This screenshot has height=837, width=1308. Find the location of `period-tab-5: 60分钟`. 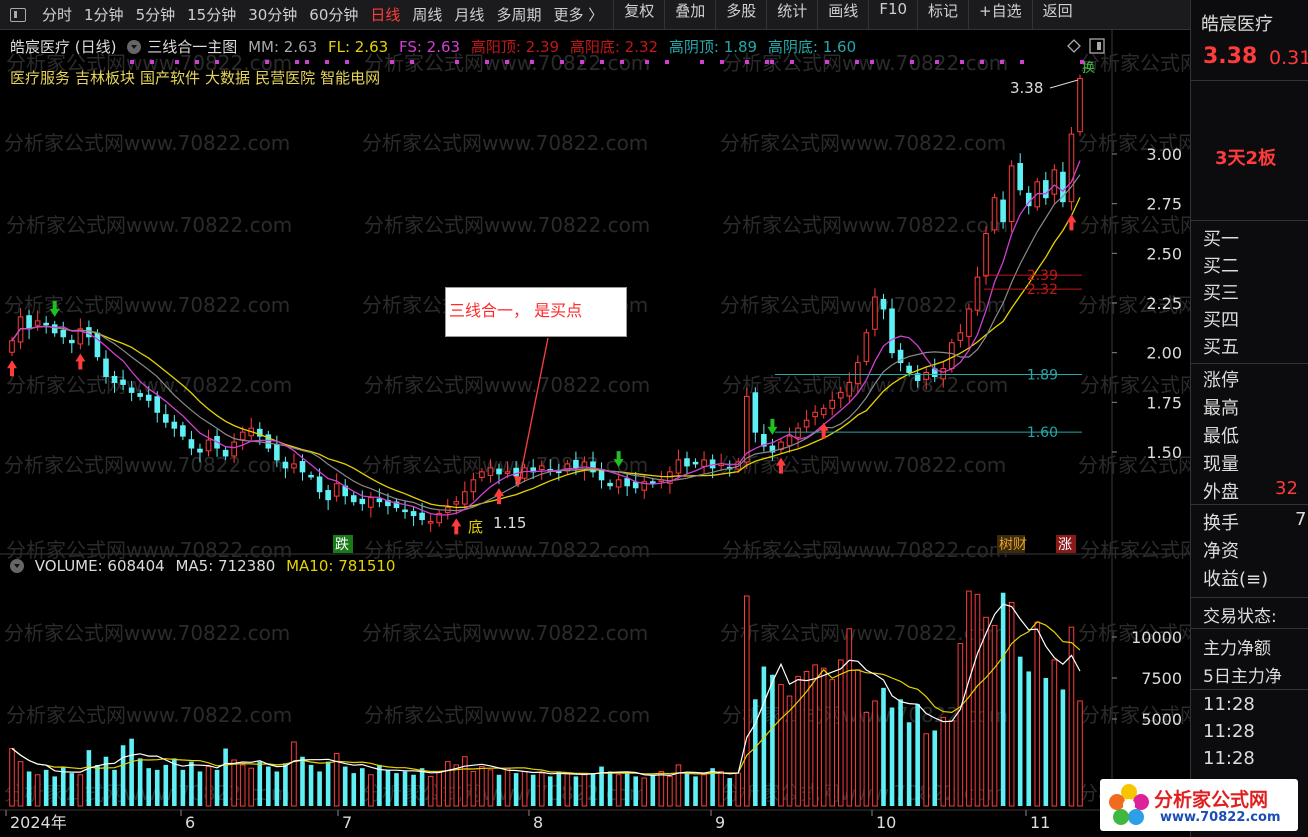

period-tab-5: 60分钟 is located at coordinates (334, 15).